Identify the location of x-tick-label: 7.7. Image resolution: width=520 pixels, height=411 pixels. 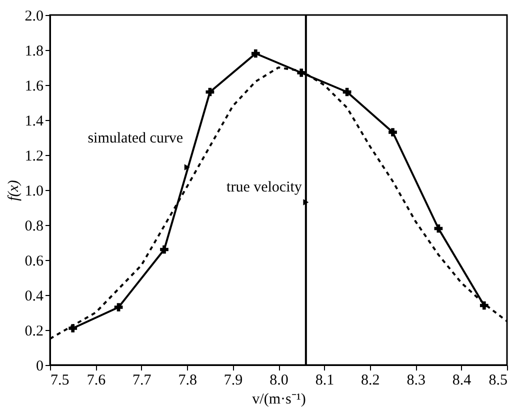
(142, 380).